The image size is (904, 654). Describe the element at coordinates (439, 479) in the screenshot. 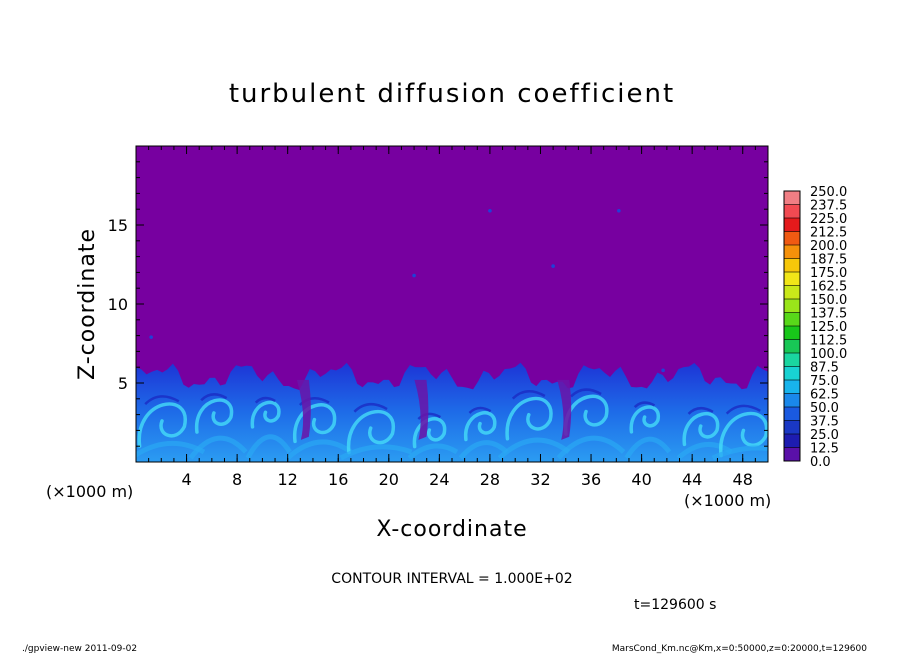

I see `x-tick-label: 24` at that location.